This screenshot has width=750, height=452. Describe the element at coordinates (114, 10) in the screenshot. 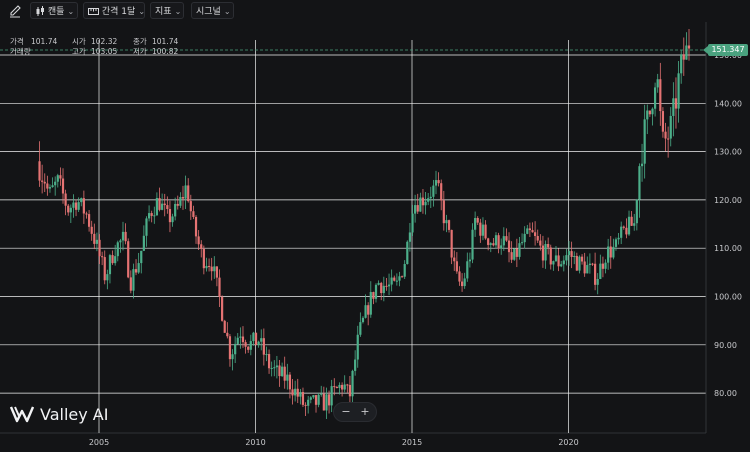

I see `interval-dropdown: 간격 1달 ⌄` at that location.